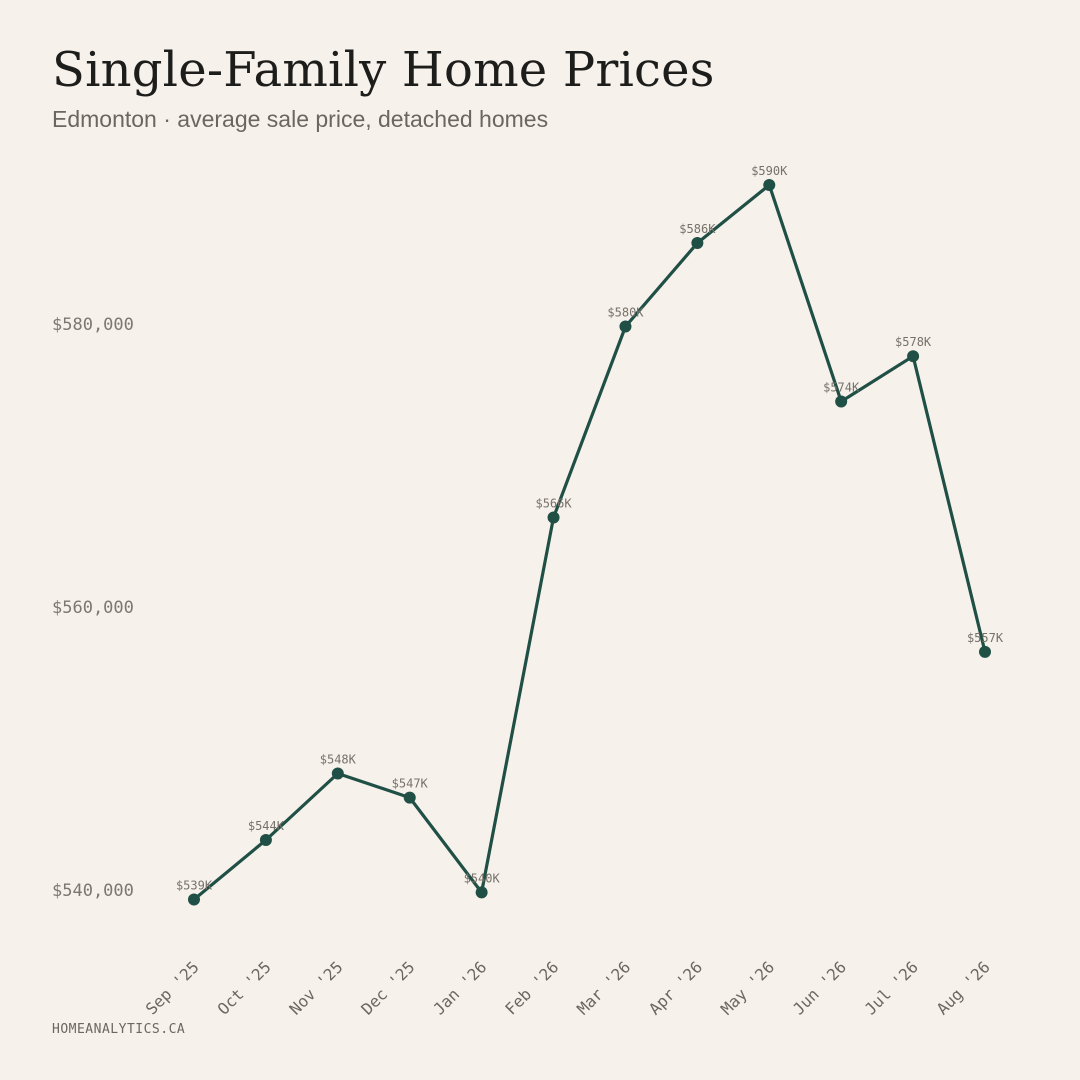 This screenshot has width=1080, height=1080. What do you see at coordinates (410, 784) in the screenshot?
I see `data-label: $547K` at bounding box center [410, 784].